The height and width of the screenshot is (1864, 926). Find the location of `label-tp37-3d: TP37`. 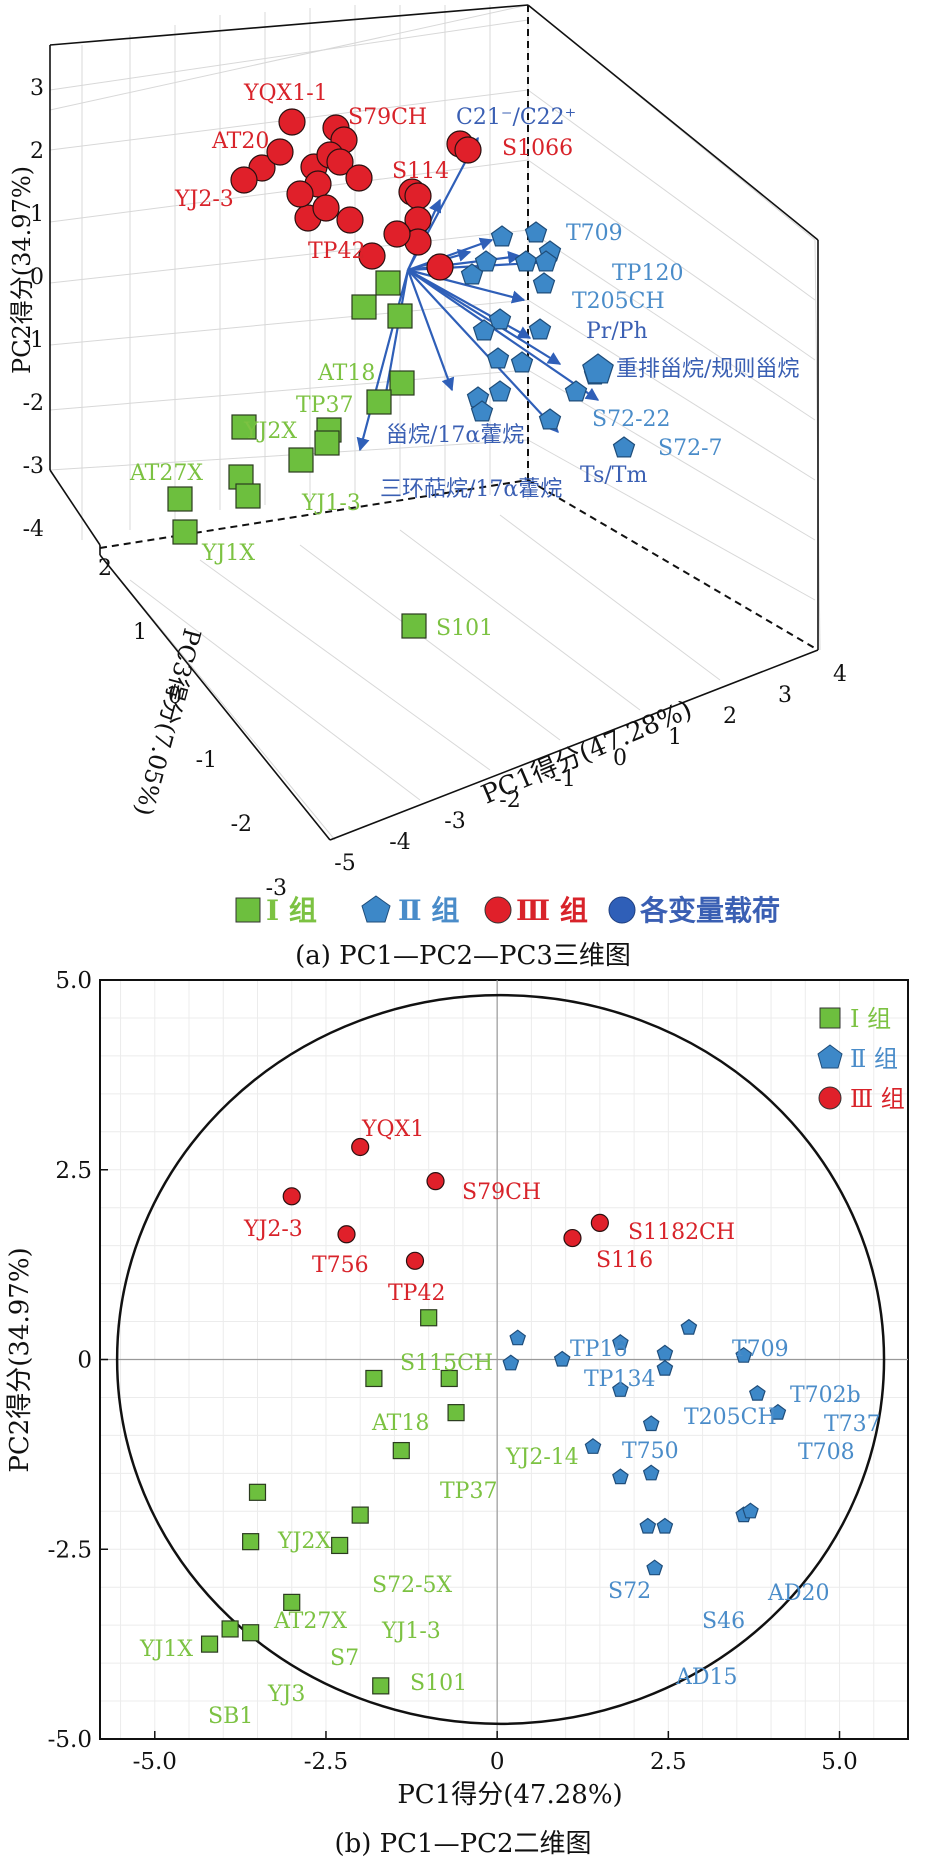

label-tp37-3d: TP37 is located at coordinates (324, 405).